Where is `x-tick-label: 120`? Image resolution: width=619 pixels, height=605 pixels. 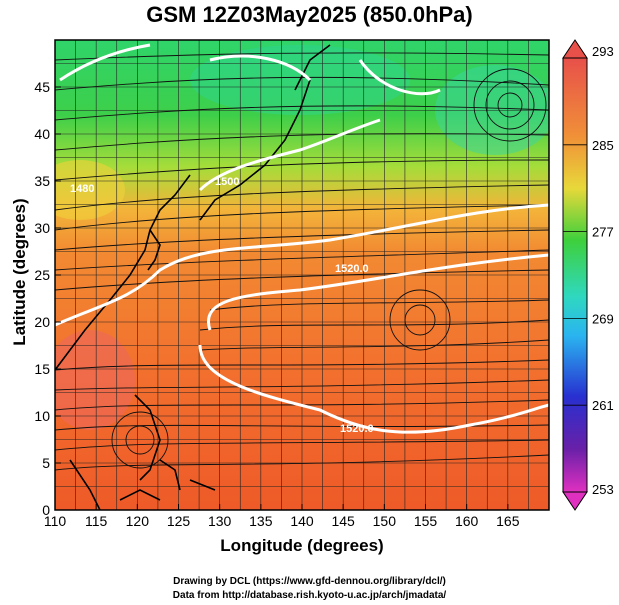 x-tick-label: 120 is located at coordinates (138, 521).